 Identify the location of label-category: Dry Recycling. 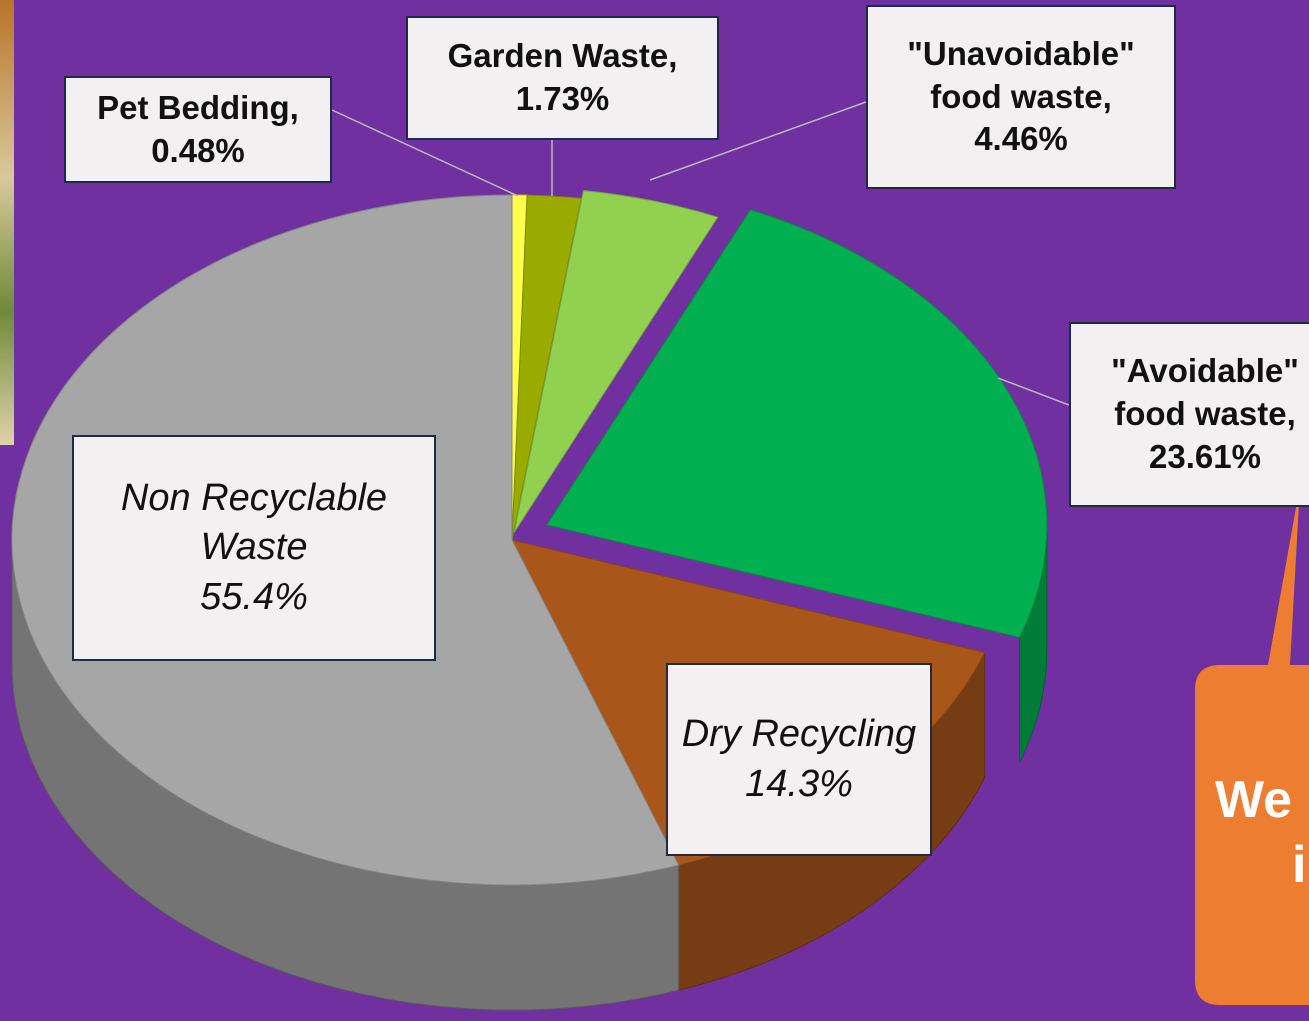
(799, 734).